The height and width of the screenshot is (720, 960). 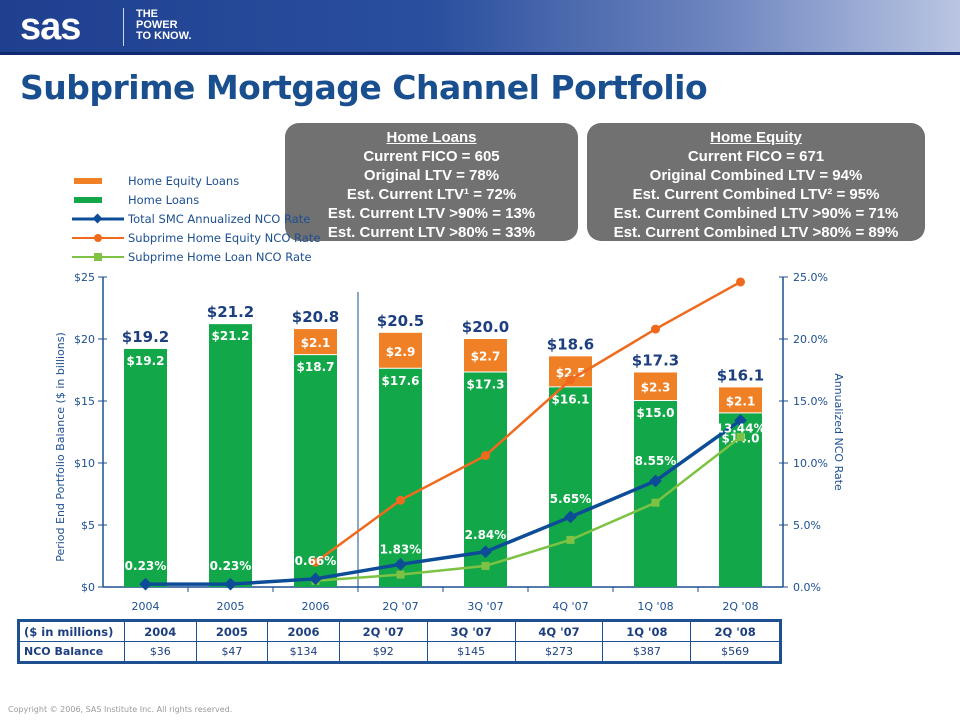 I want to click on x-tick-label: 2004, so click(x=146, y=606).